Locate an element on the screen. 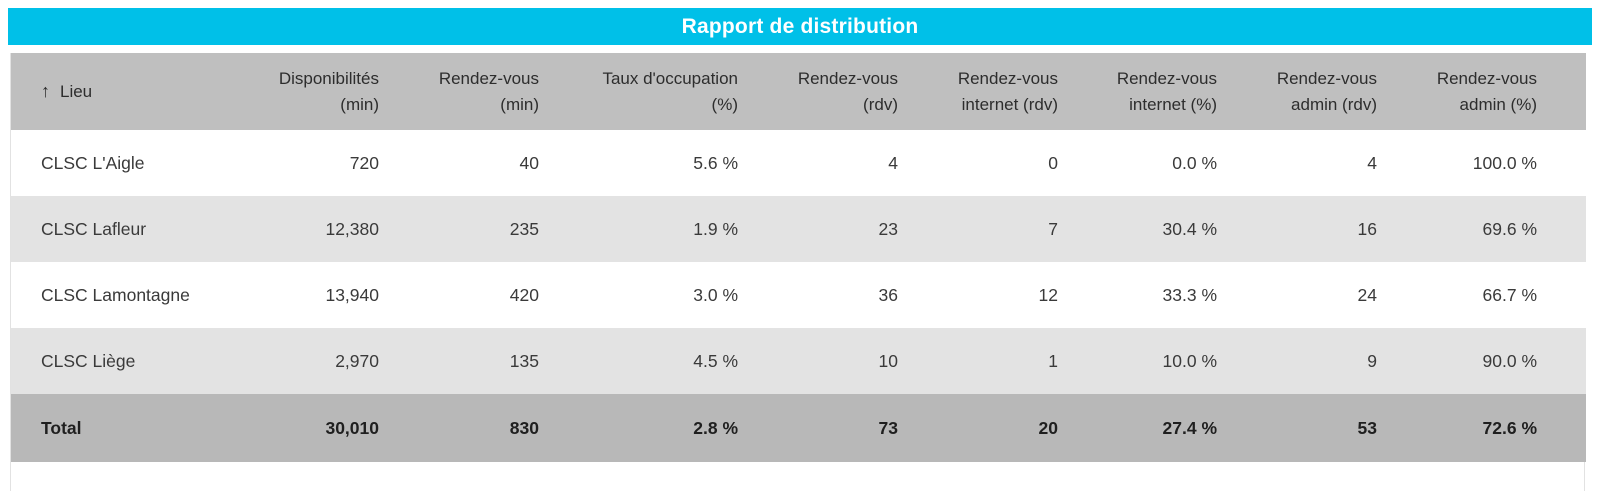  value-cell-rendez-vous-min: 420 is located at coordinates (524, 294).